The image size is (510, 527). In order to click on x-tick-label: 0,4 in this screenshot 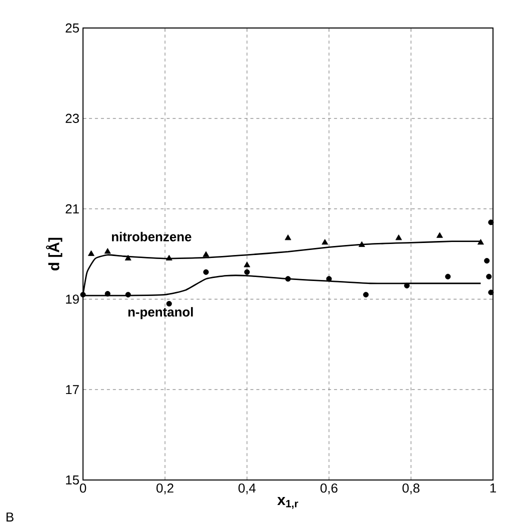, I will do `click(247, 489)`.